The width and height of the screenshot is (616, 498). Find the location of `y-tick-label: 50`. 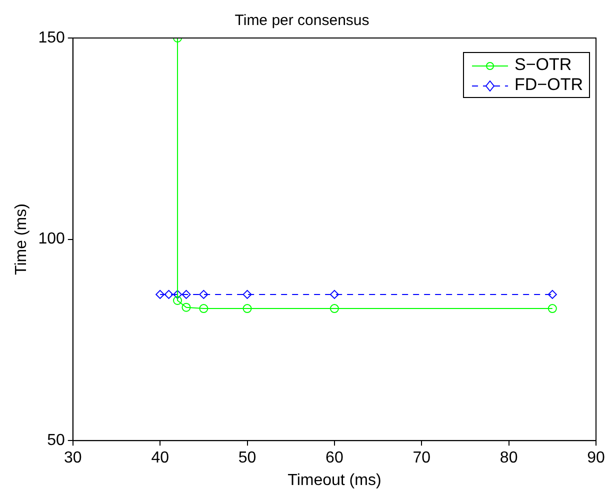

y-tick-label: 50 is located at coordinates (56, 441).